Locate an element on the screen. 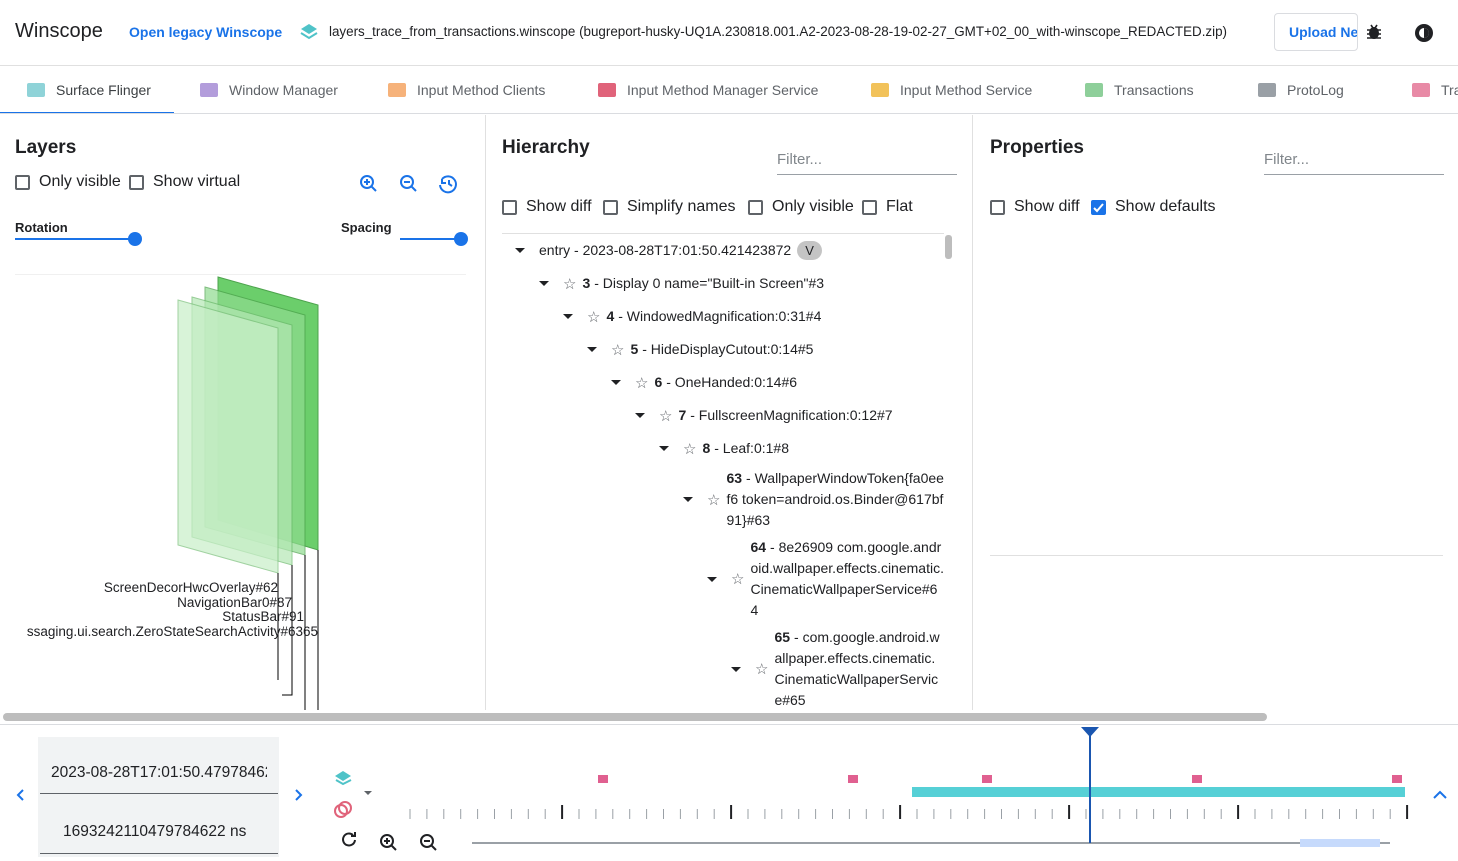 The height and width of the screenshot is (861, 1458). tree-node: ☆ 5- HideDisplayCutout:0:14#5 is located at coordinates (723, 349).